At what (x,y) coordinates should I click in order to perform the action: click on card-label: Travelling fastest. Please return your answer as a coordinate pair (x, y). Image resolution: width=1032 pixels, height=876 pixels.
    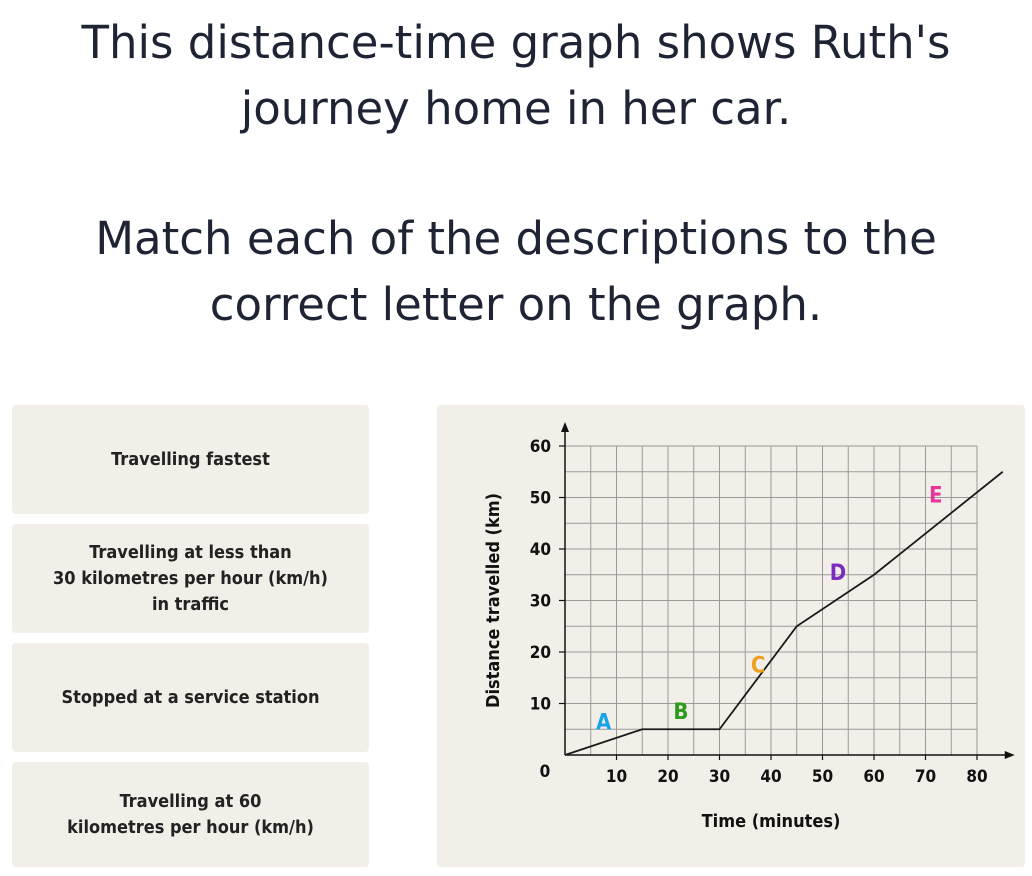
    Looking at the image, I should click on (190, 459).